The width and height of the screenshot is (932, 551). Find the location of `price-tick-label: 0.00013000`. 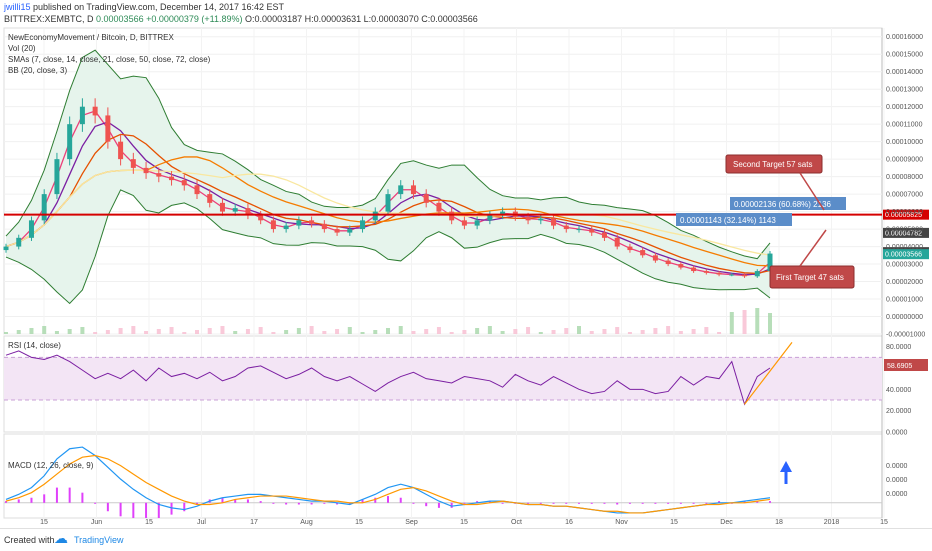

price-tick-label: 0.00013000 is located at coordinates (904, 90).